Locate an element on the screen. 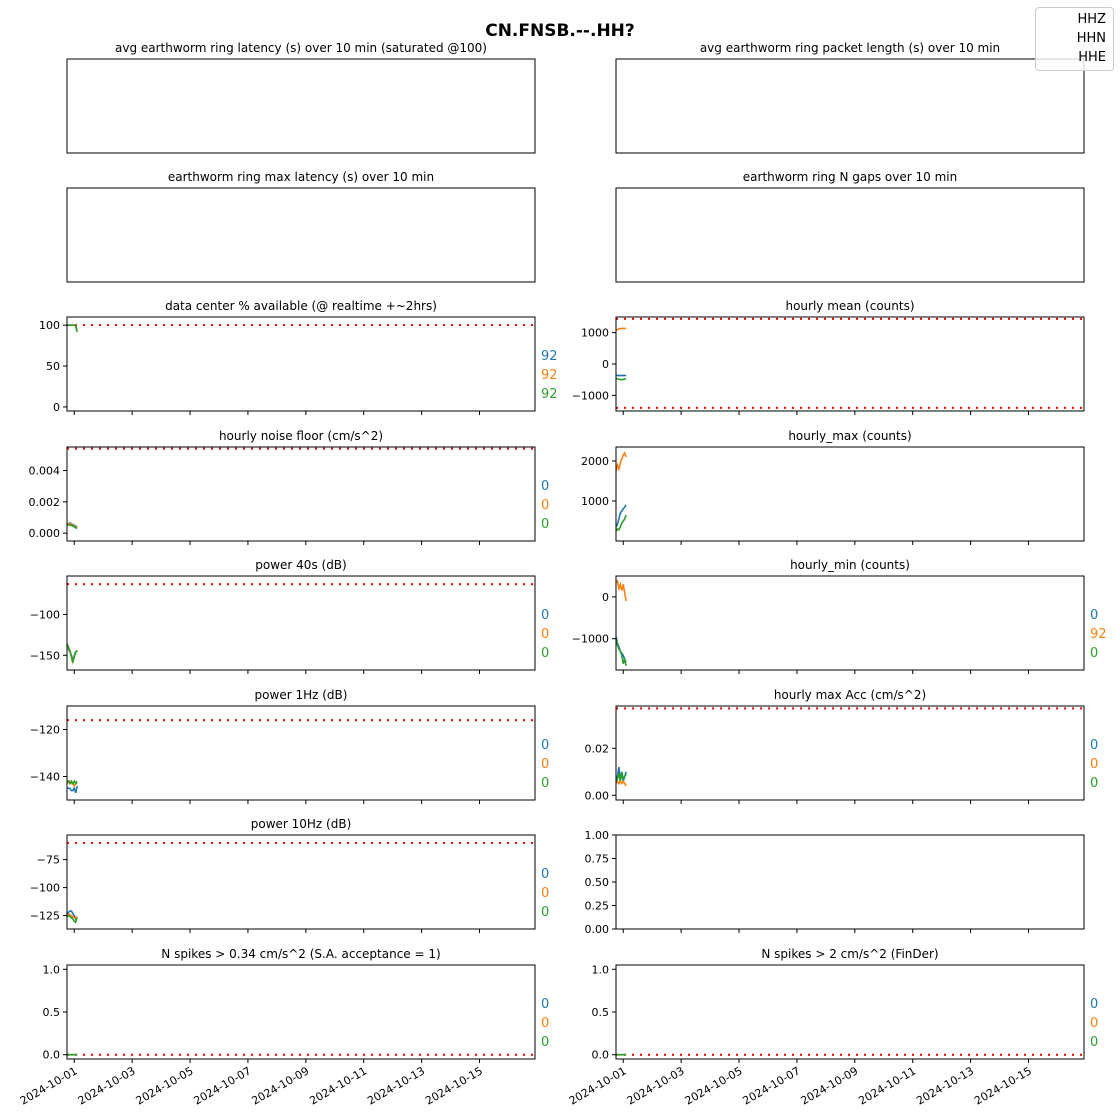  y-tick-label: 0.00 is located at coordinates (597, 929).